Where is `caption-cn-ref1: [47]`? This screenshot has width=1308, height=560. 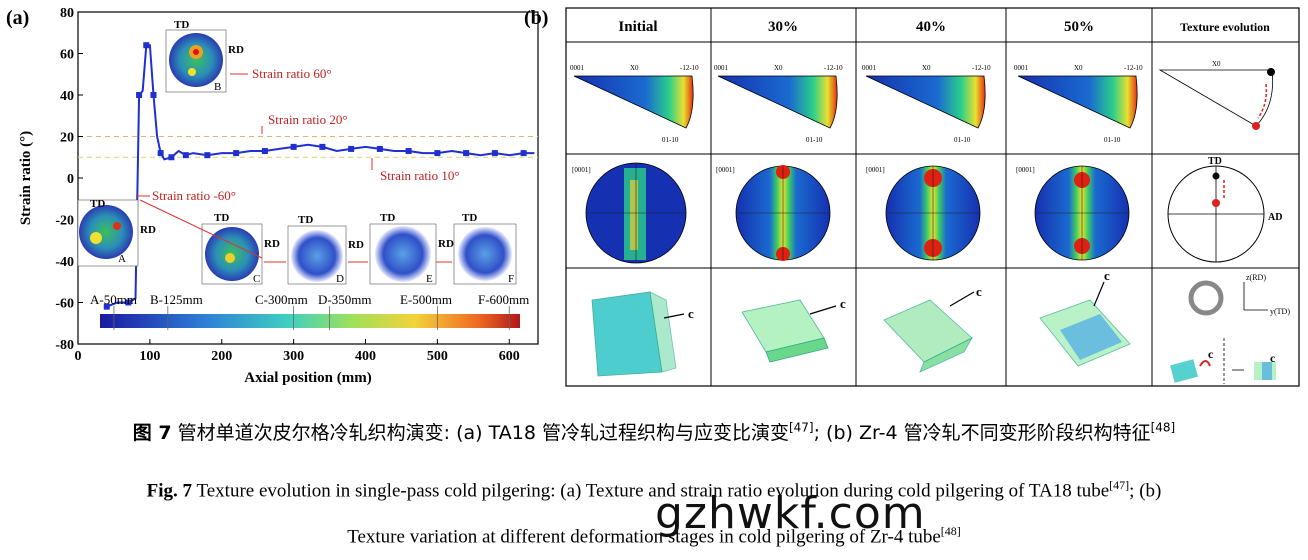
caption-cn-ref1: [47] is located at coordinates (801, 427).